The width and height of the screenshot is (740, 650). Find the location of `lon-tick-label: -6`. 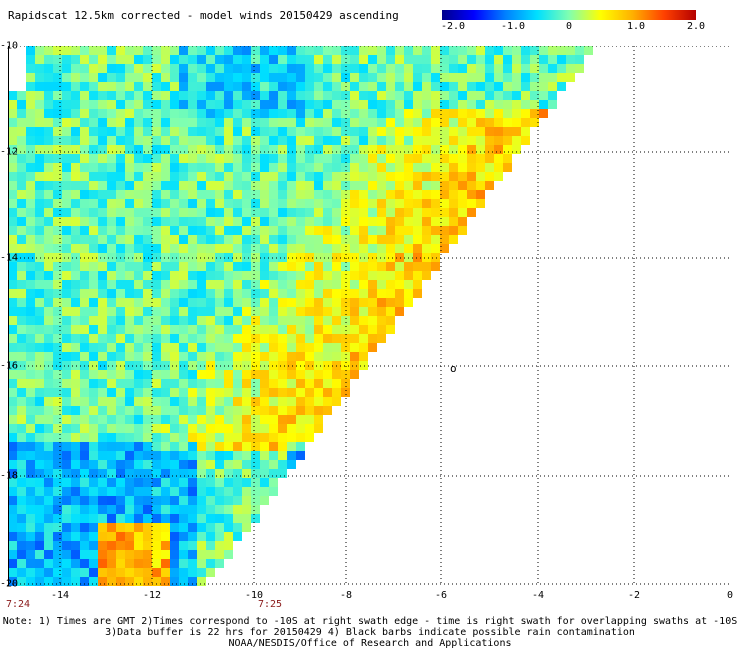

lon-tick-label: -6 is located at coordinates (441, 595).